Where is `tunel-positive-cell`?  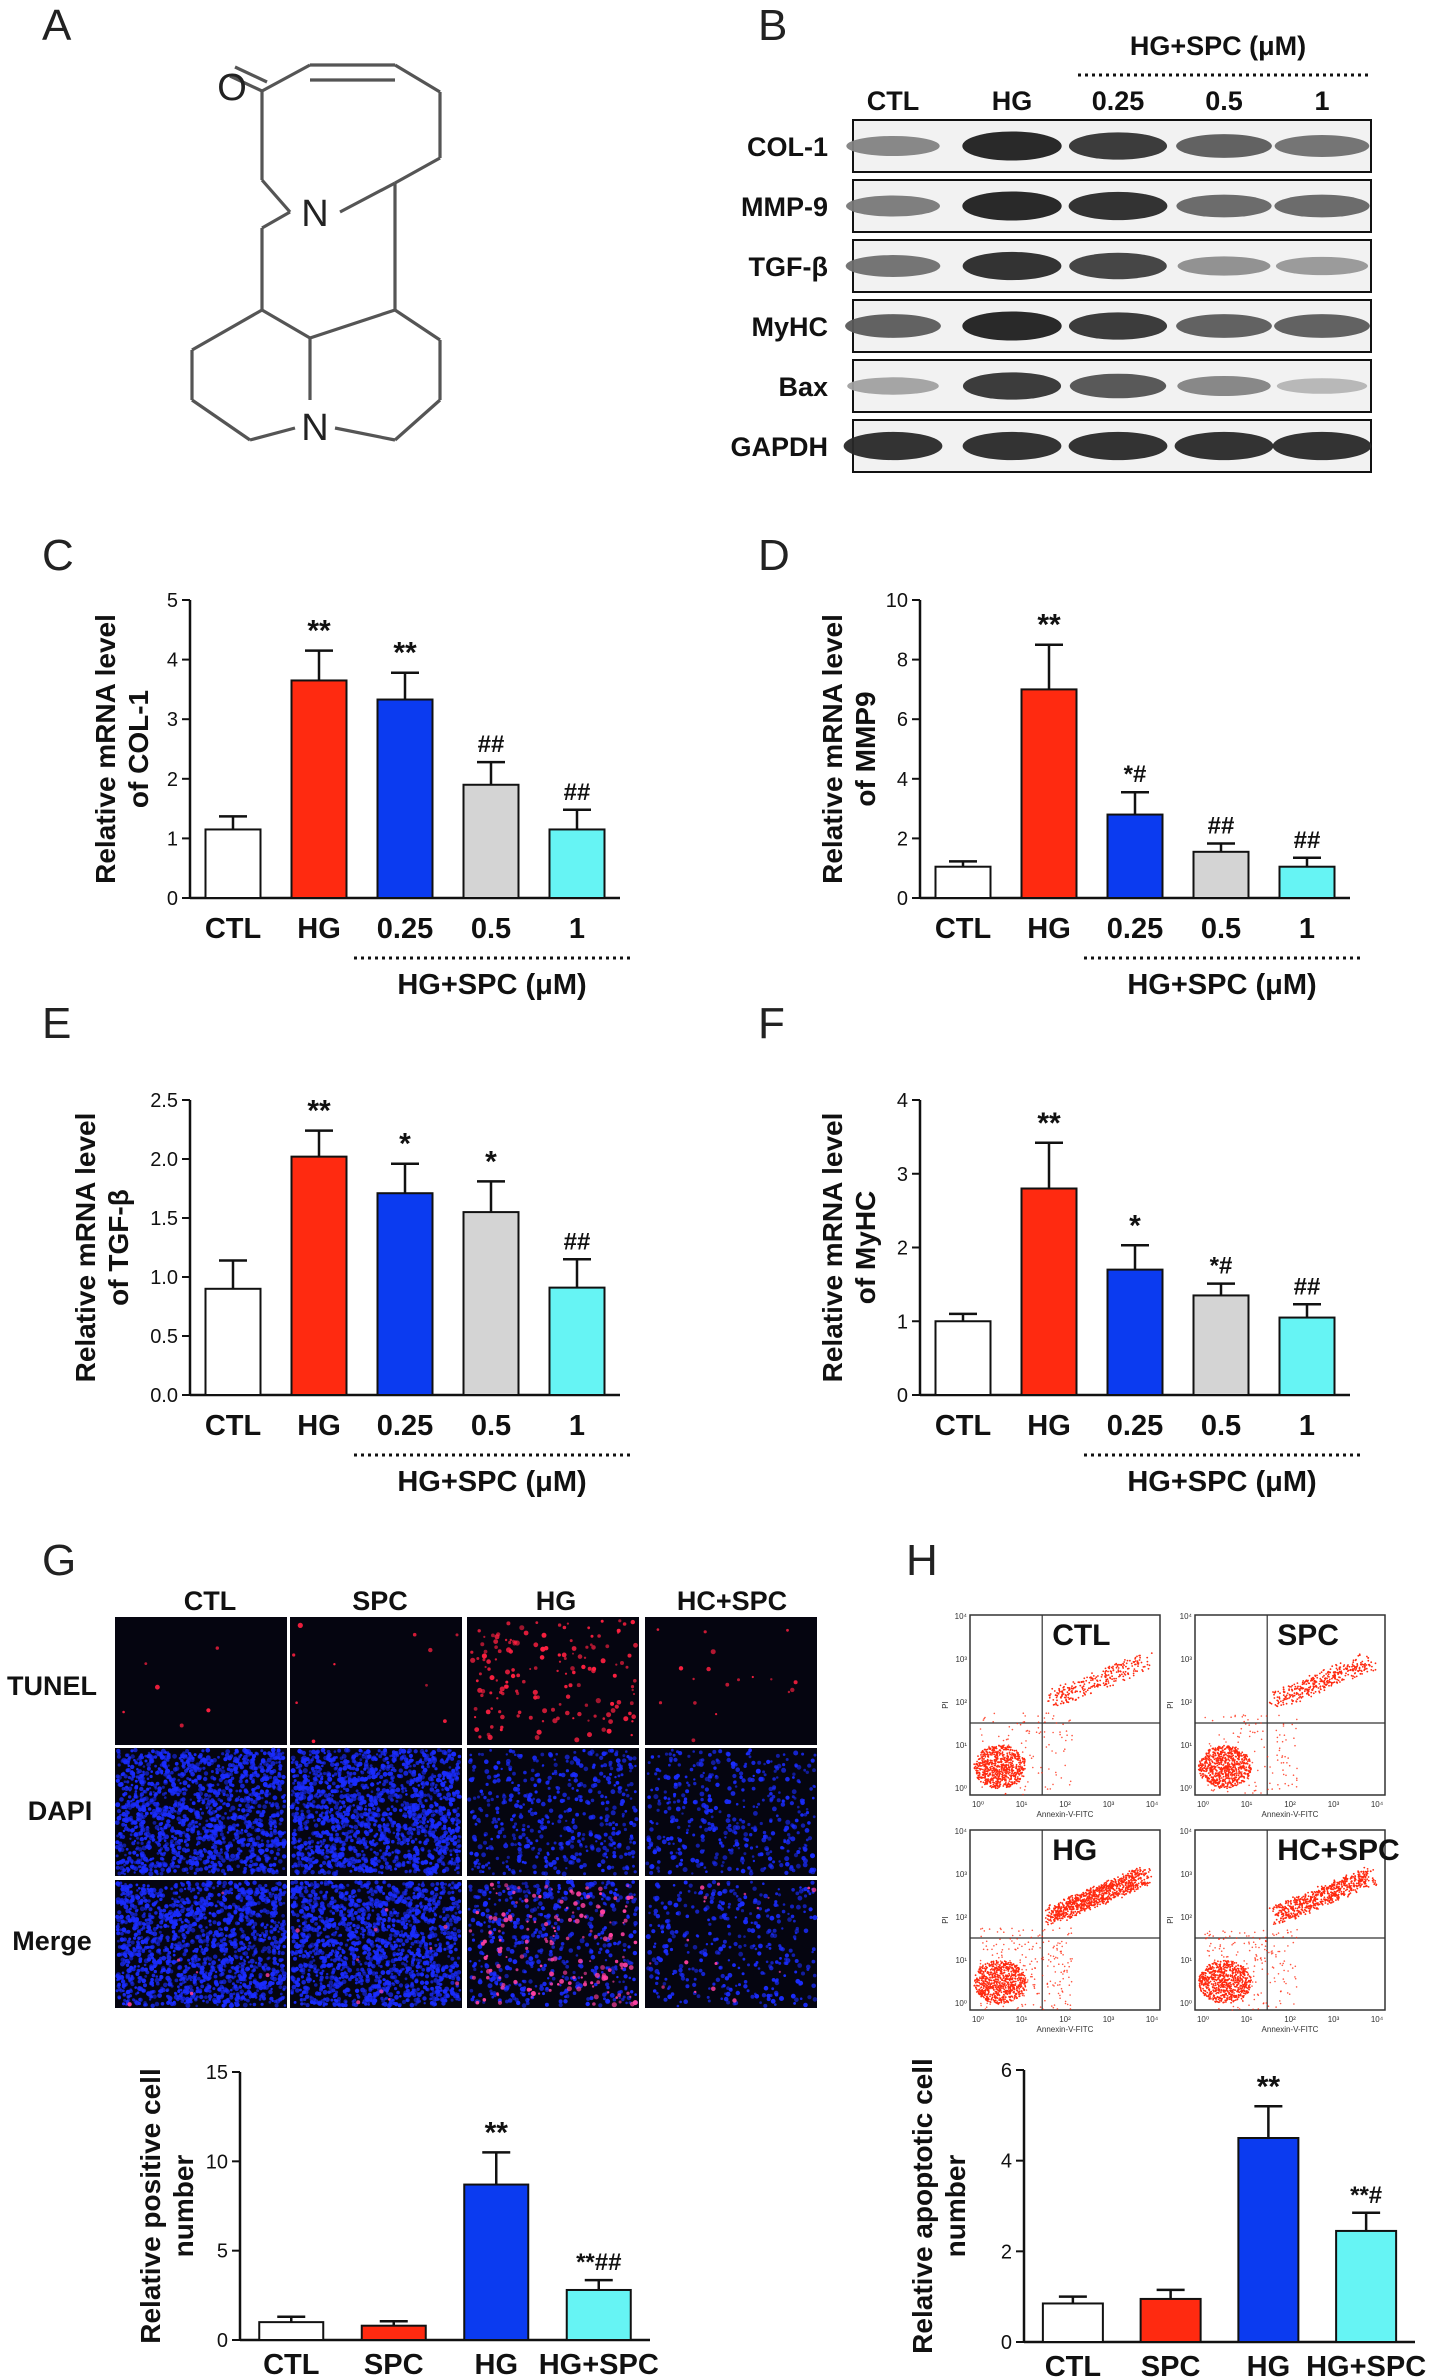 tunel-positive-cell is located at coordinates (208, 1710).